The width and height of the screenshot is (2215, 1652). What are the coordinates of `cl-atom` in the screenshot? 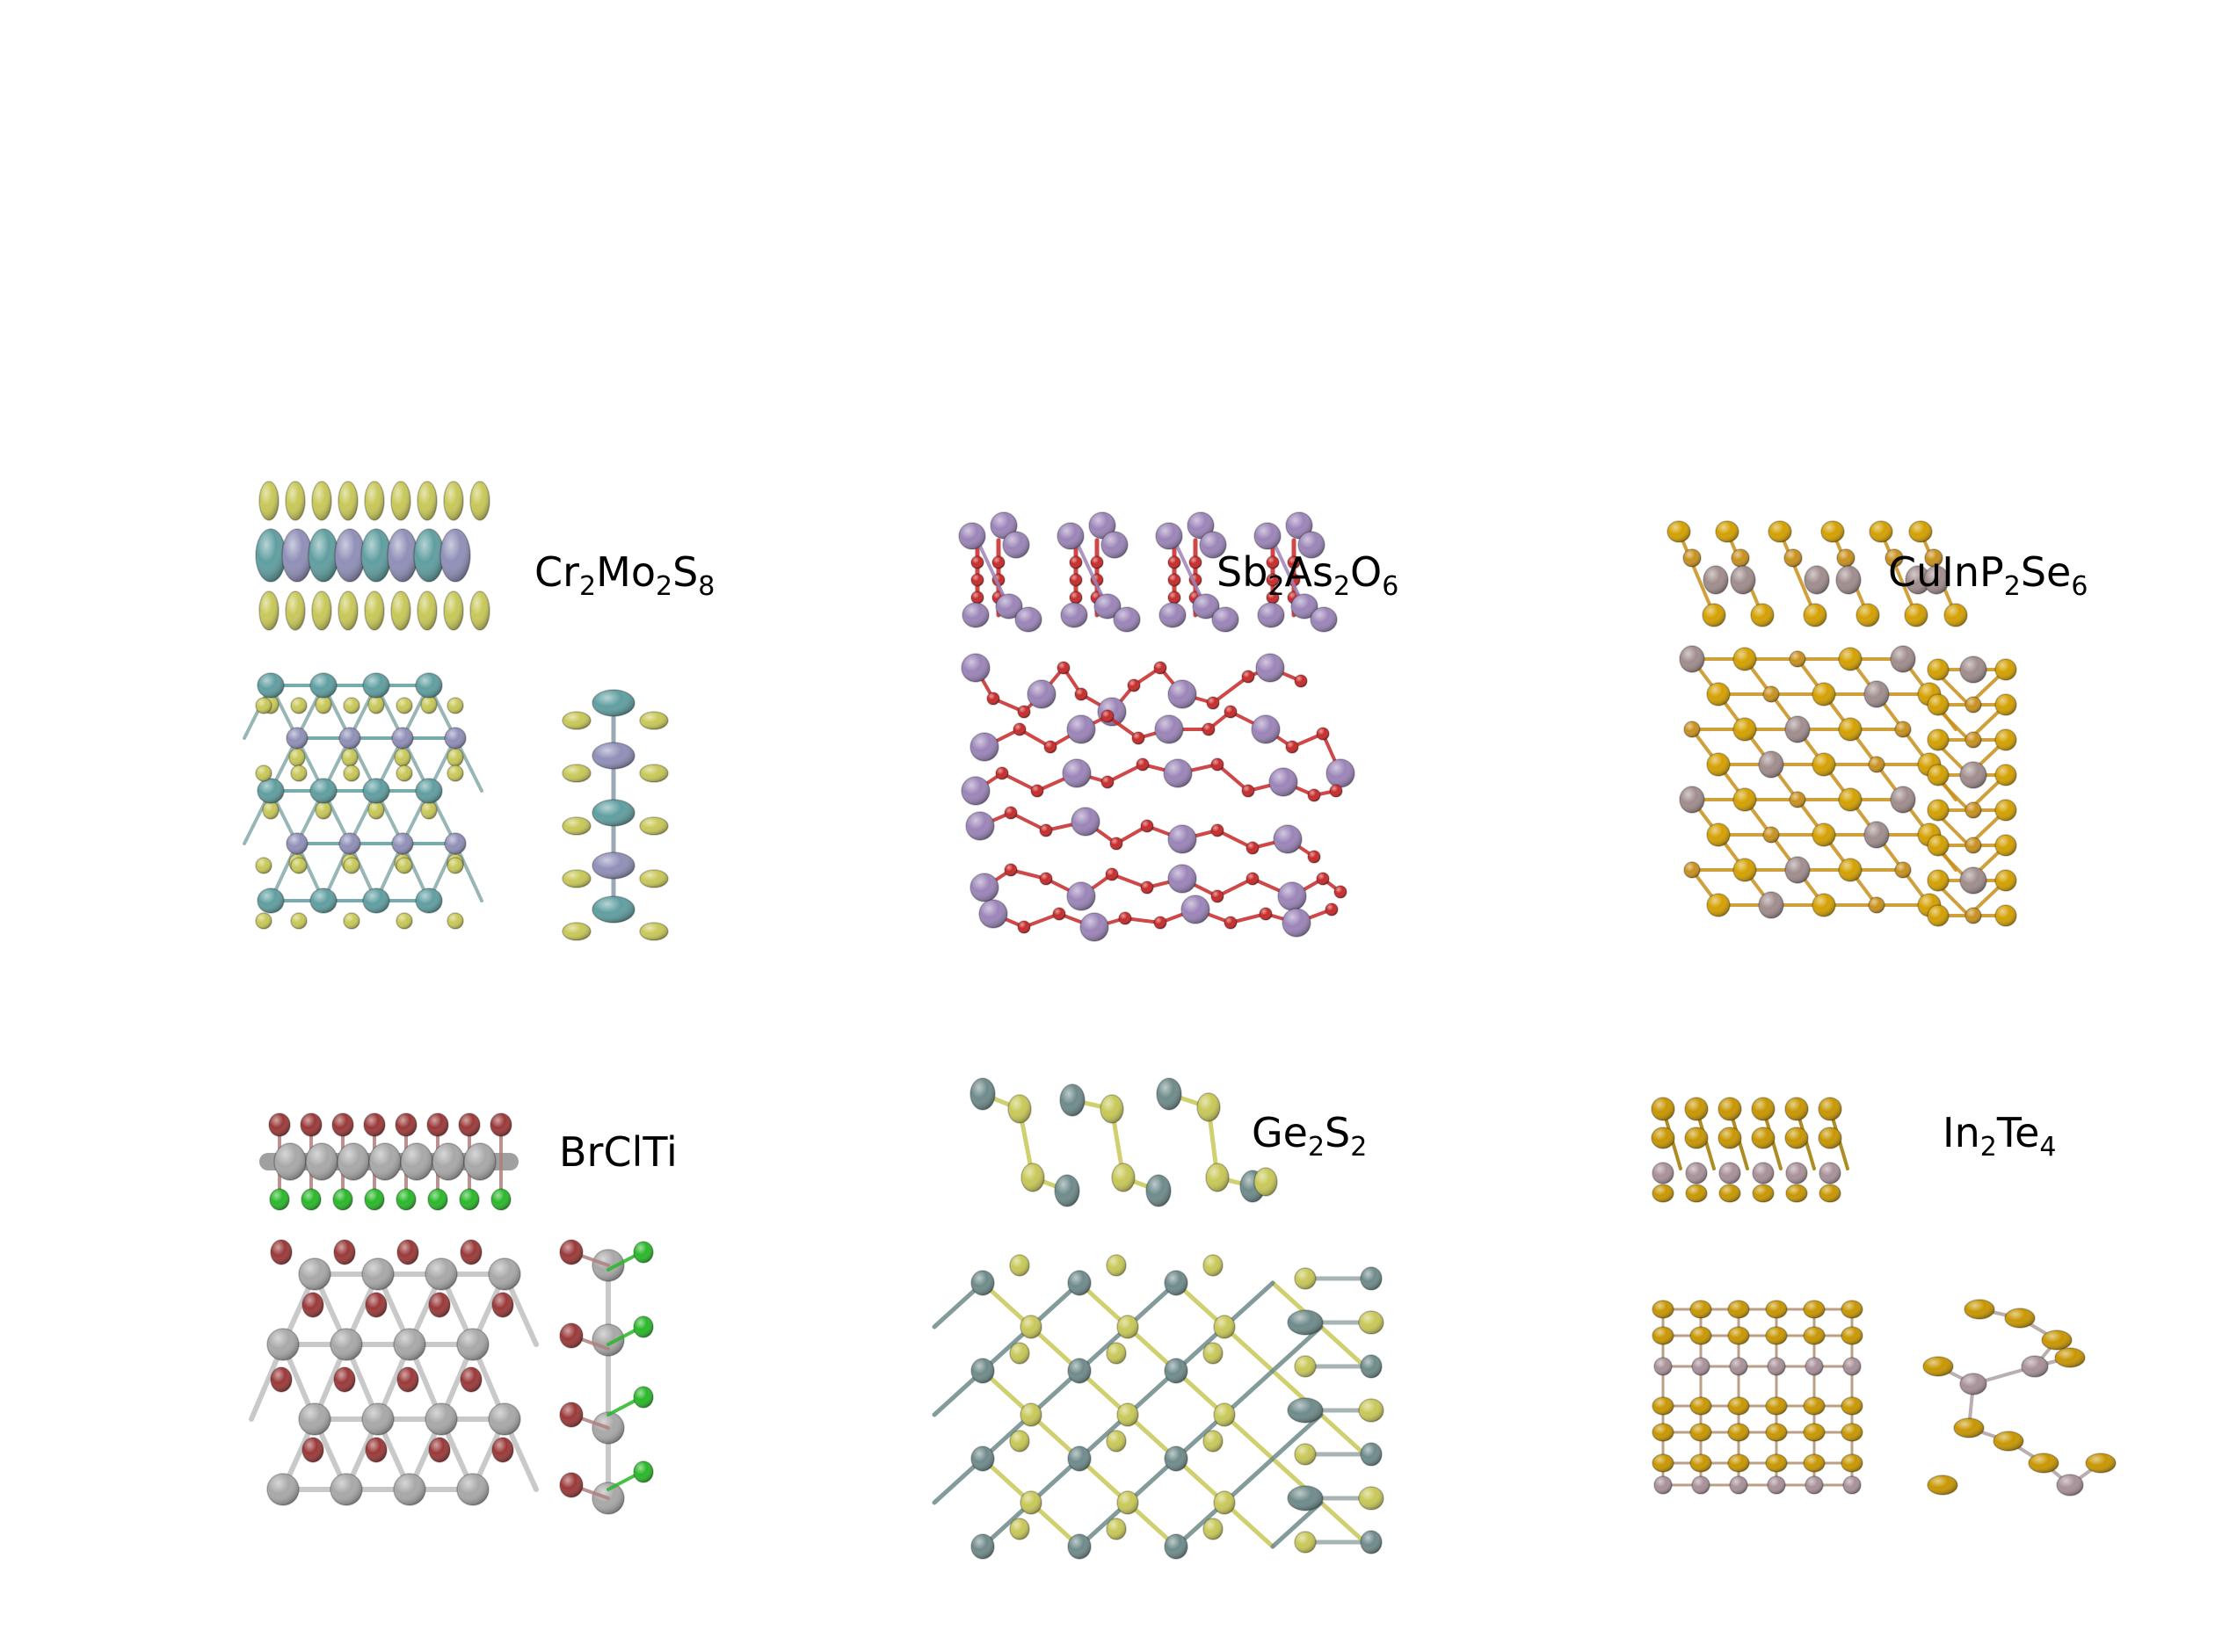 It's located at (469, 1200).